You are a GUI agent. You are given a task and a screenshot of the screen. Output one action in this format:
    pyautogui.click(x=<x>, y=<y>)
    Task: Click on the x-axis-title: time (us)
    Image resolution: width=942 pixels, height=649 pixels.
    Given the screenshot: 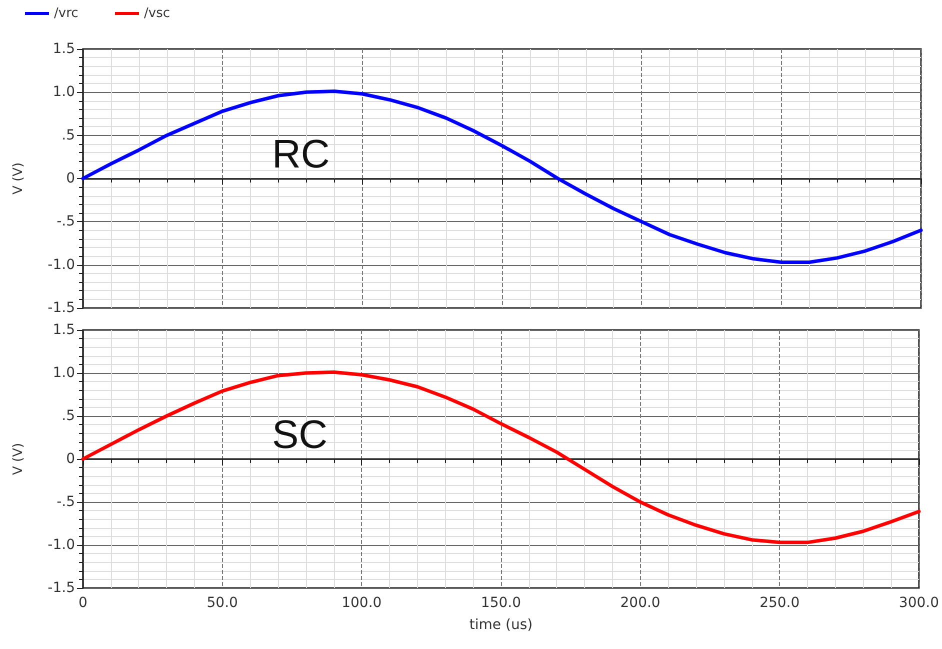 What is the action you would take?
    pyautogui.click(x=501, y=625)
    